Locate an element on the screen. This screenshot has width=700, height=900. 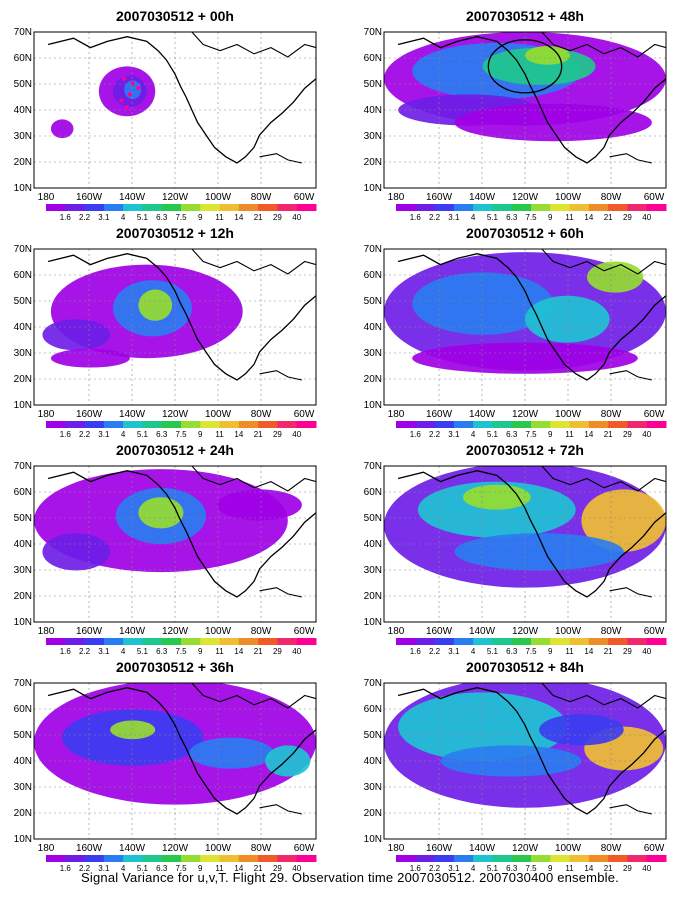
colorbar-label: 5.1 is located at coordinates (493, 217).